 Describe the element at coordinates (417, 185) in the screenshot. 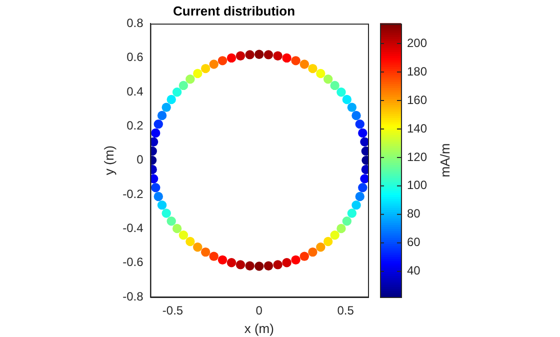

I see `color-bar-label: 100` at that location.